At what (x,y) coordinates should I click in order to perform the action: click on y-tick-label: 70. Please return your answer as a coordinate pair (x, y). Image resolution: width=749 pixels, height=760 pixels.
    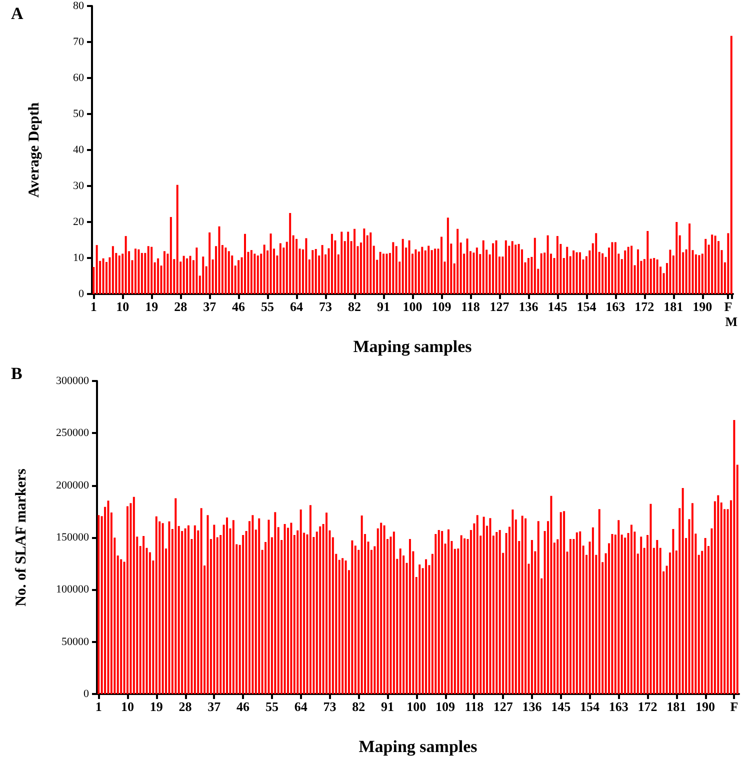
    Looking at the image, I should click on (78, 42).